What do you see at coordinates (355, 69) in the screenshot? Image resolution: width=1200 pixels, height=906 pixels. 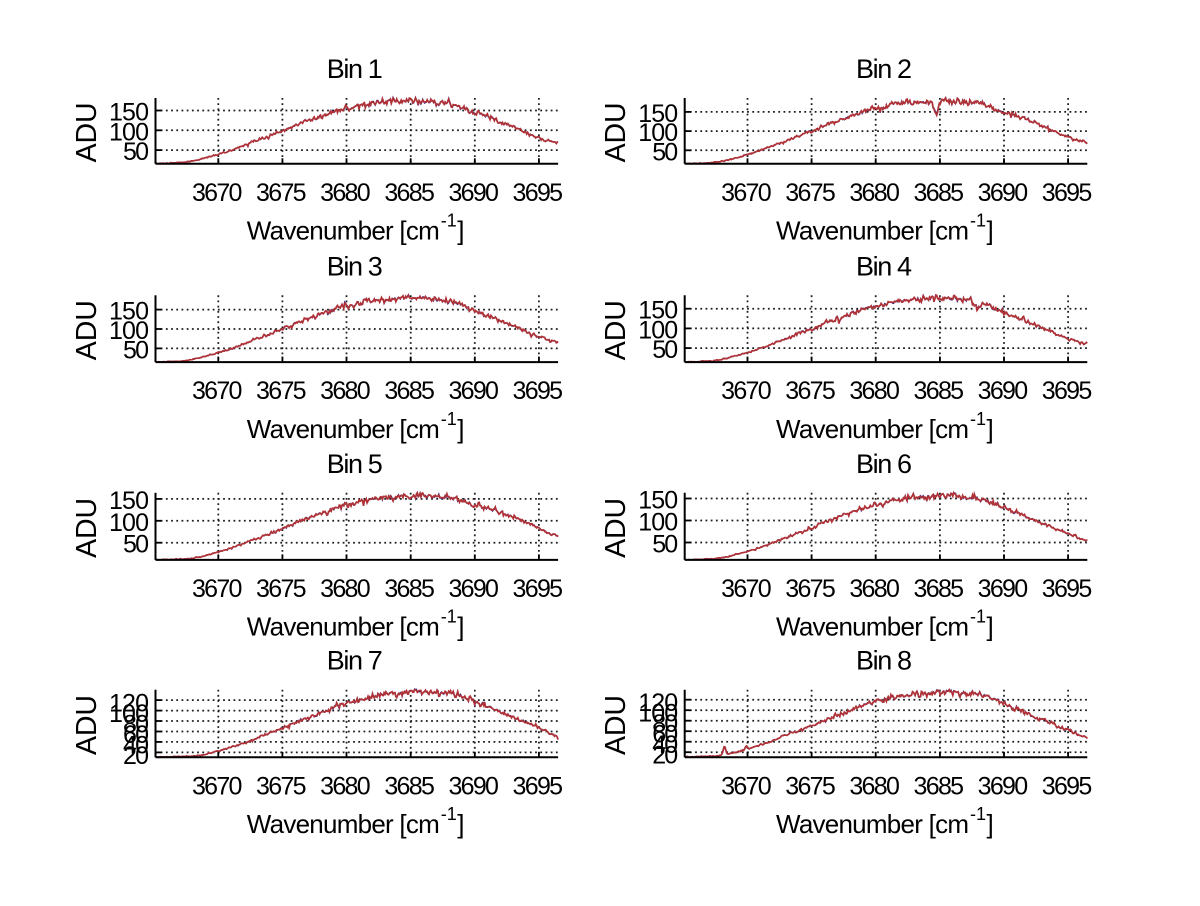 I see `svg-text: Bin 1` at bounding box center [355, 69].